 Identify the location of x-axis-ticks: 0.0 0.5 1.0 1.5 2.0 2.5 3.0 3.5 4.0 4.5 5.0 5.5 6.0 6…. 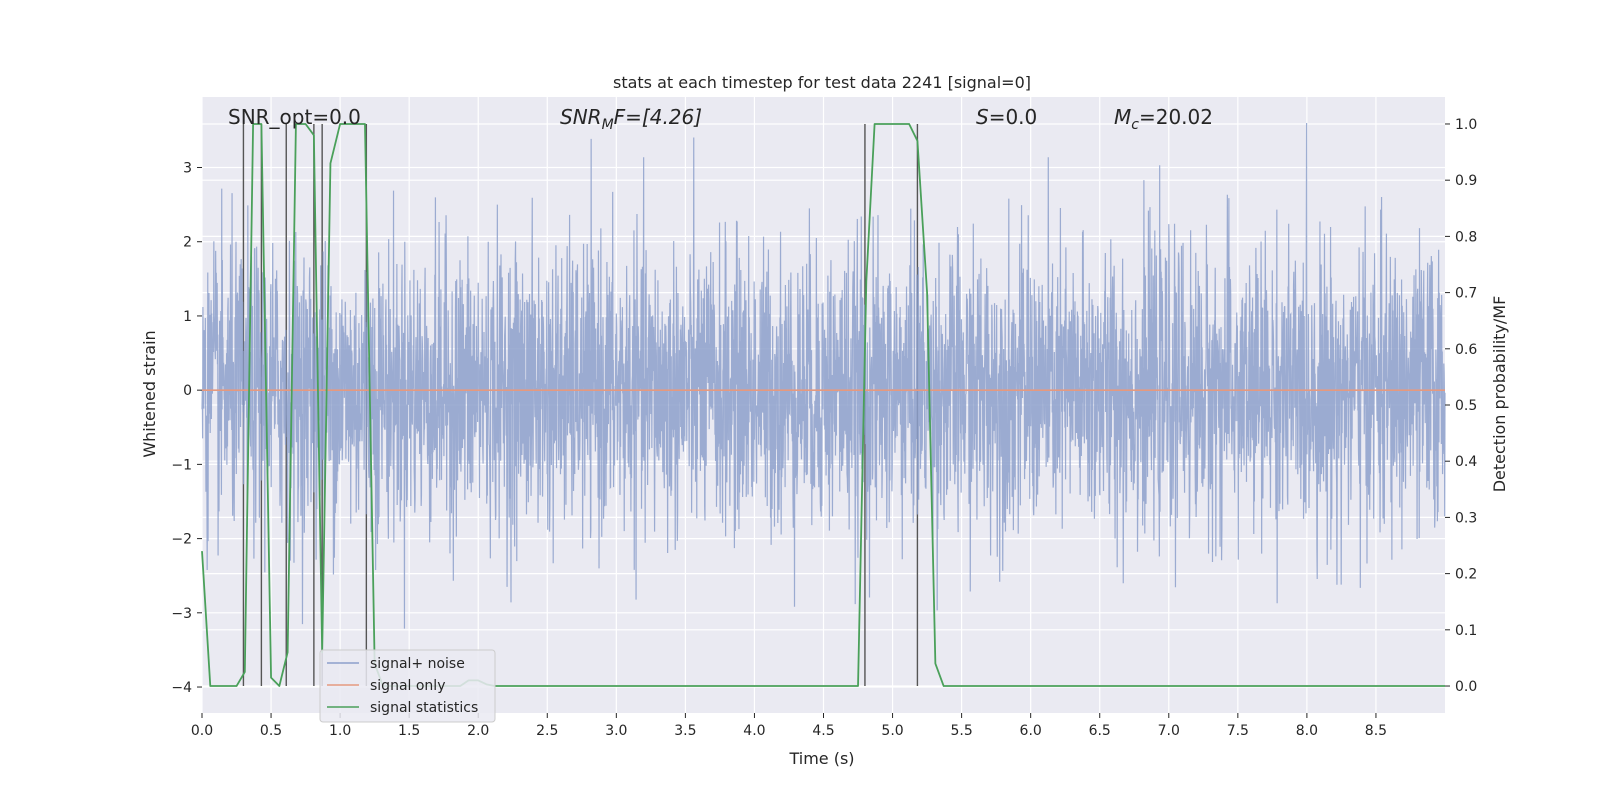
(789, 726).